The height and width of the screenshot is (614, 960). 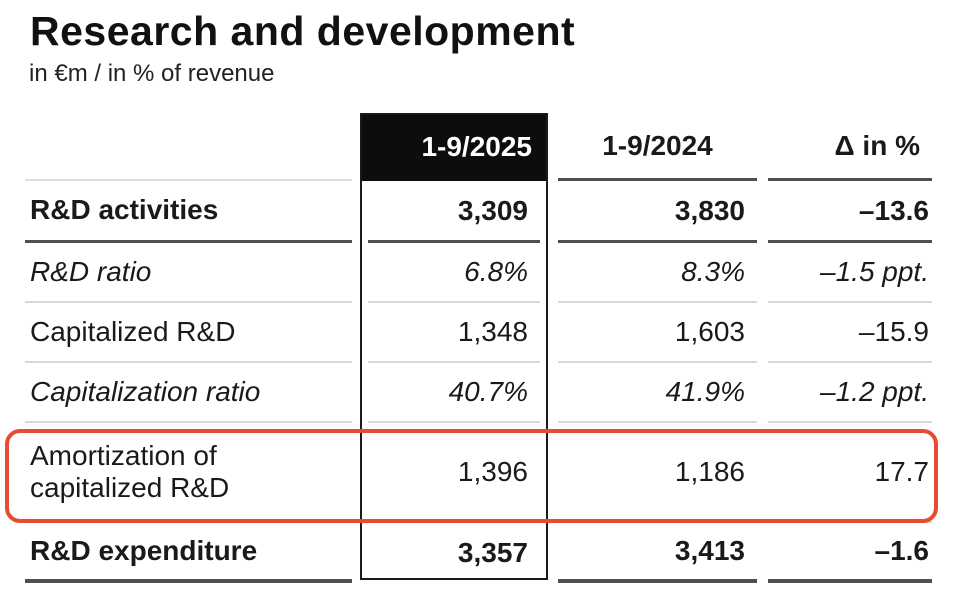 What do you see at coordinates (657, 273) in the screenshot?
I see `cell-2024: 8.3%` at bounding box center [657, 273].